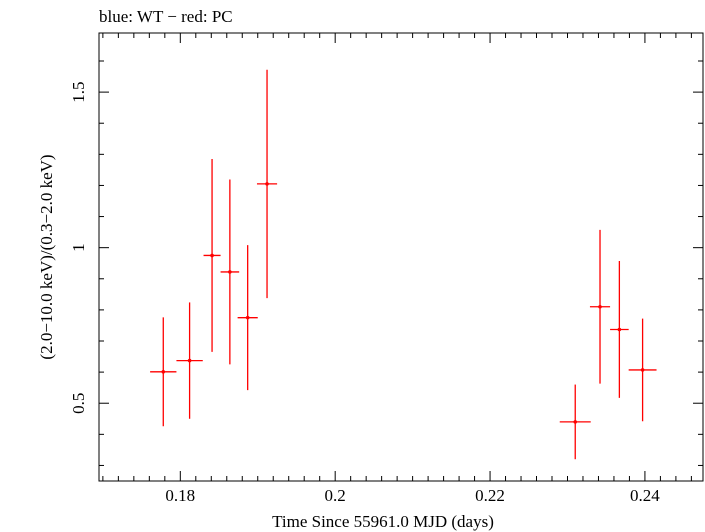 The height and width of the screenshot is (532, 705). I want to click on x-axis-label: Time Since 55961.0 MJD (days), so click(383, 521).